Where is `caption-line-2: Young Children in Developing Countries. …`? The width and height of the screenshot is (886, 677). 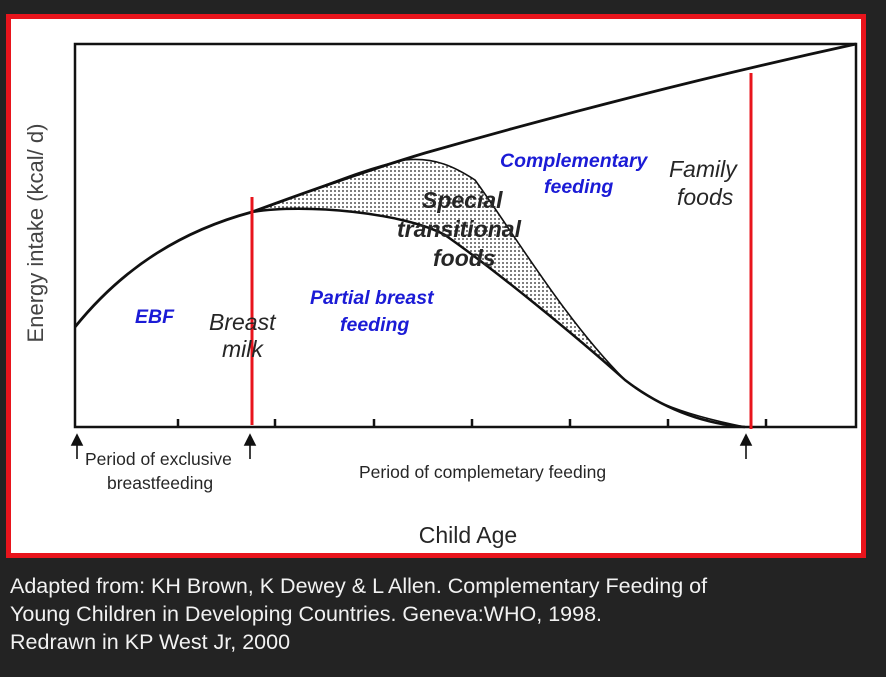
caption-line-2: Young Children in Developing Countries. … is located at coordinates (306, 614).